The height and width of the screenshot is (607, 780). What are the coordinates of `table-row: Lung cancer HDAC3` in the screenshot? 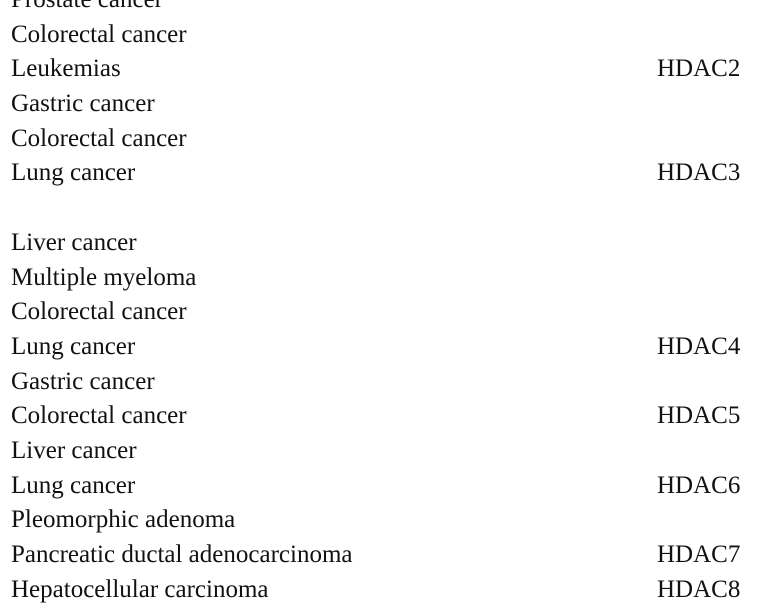 It's located at (386, 173).